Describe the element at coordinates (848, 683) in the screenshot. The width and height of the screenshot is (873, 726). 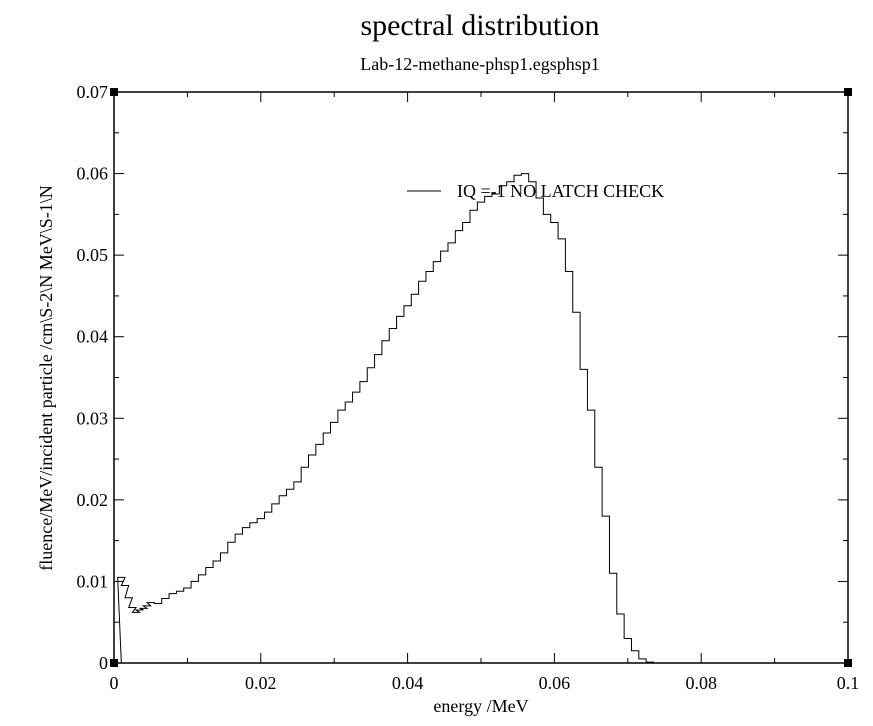
I see `x-tick-label: 0.1` at that location.